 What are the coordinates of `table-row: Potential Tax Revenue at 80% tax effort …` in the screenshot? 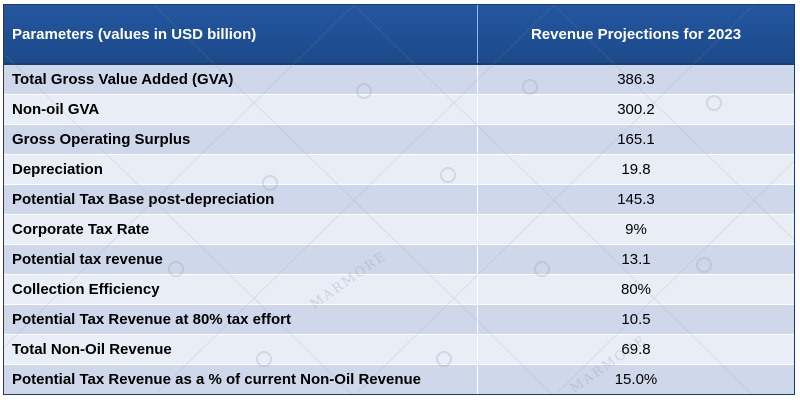 It's located at (399, 320).